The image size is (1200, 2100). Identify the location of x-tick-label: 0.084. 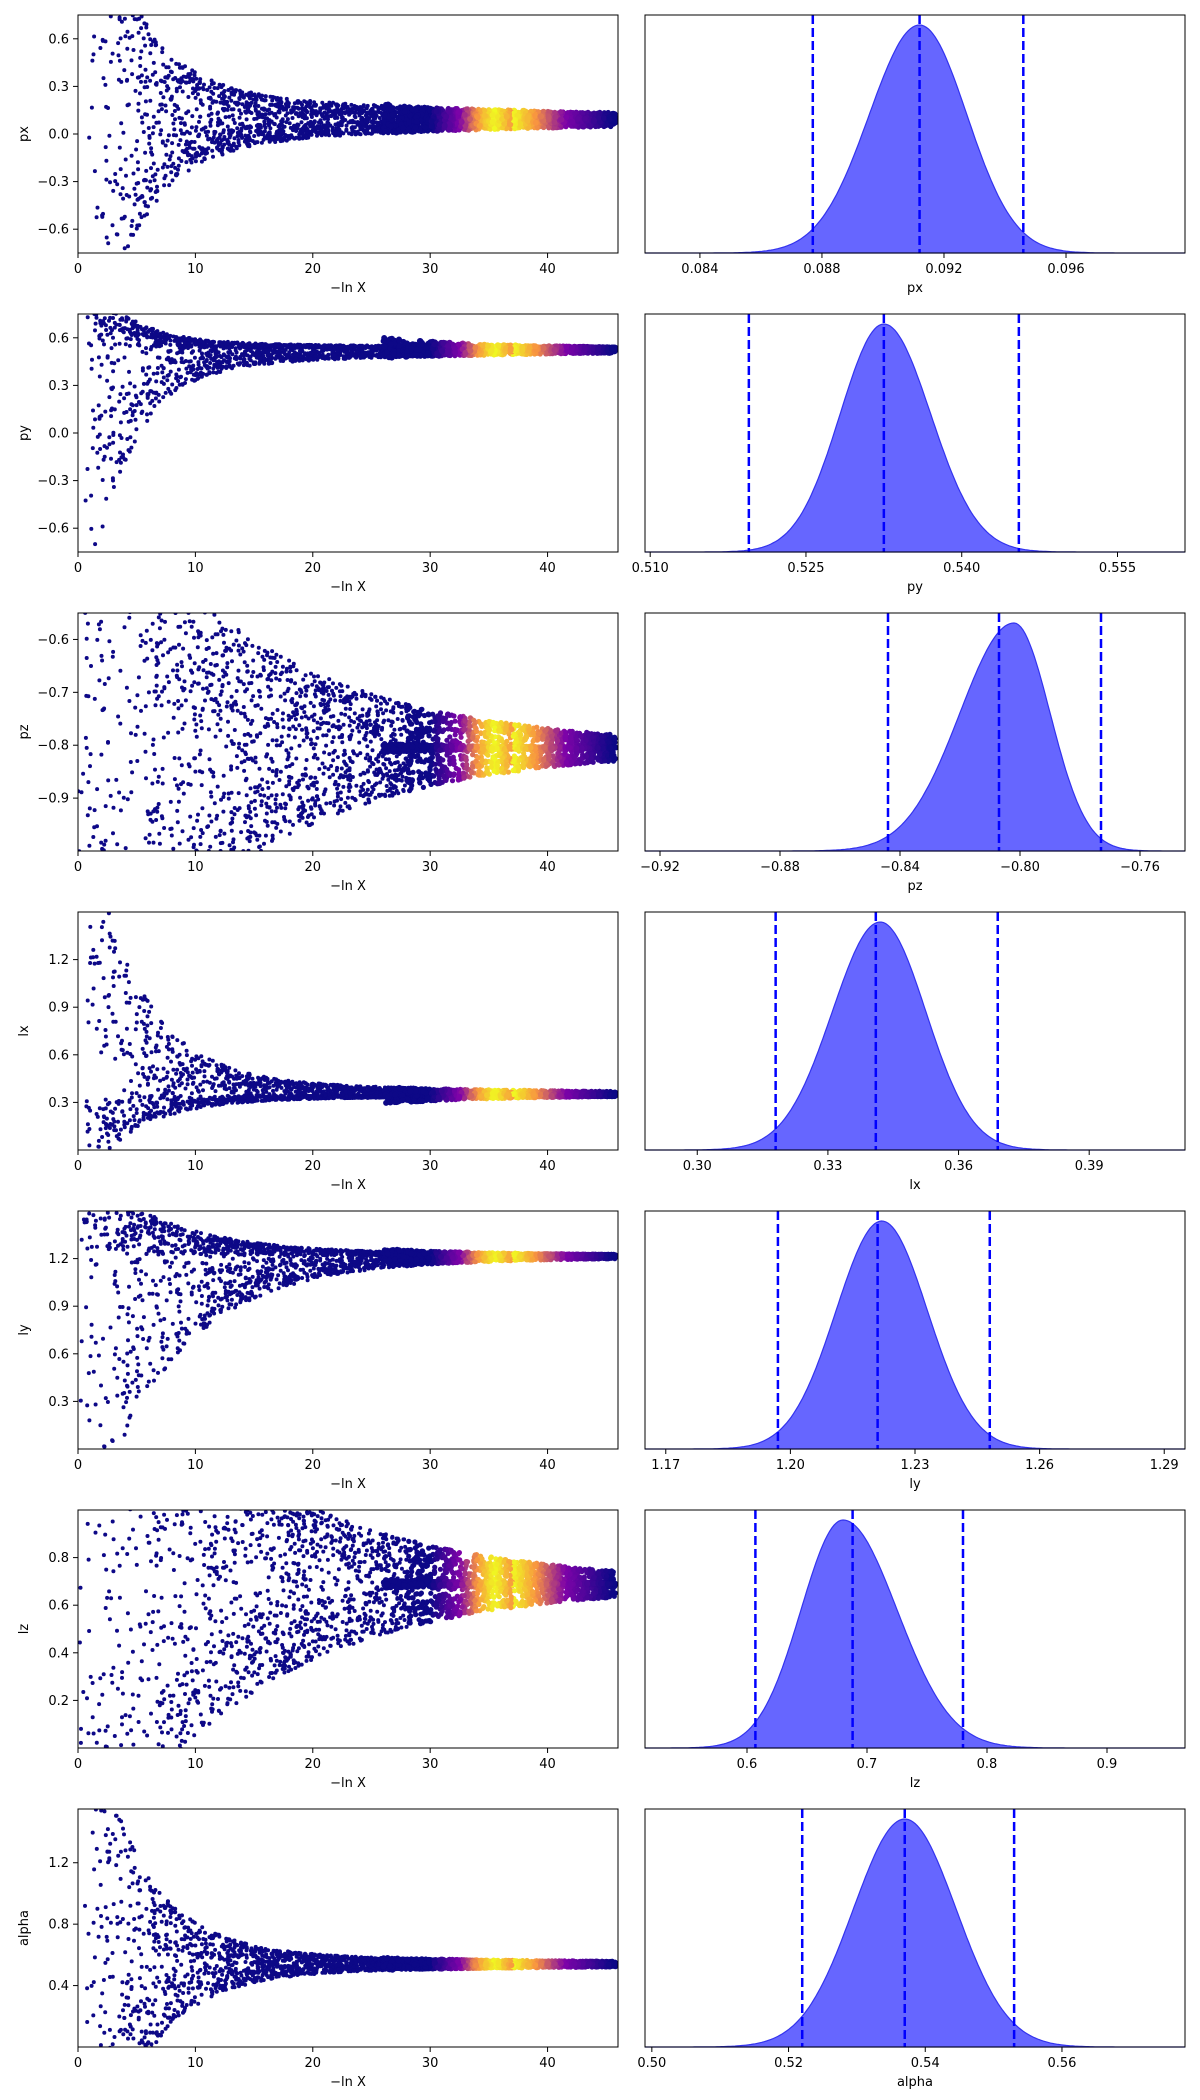
(699, 269).